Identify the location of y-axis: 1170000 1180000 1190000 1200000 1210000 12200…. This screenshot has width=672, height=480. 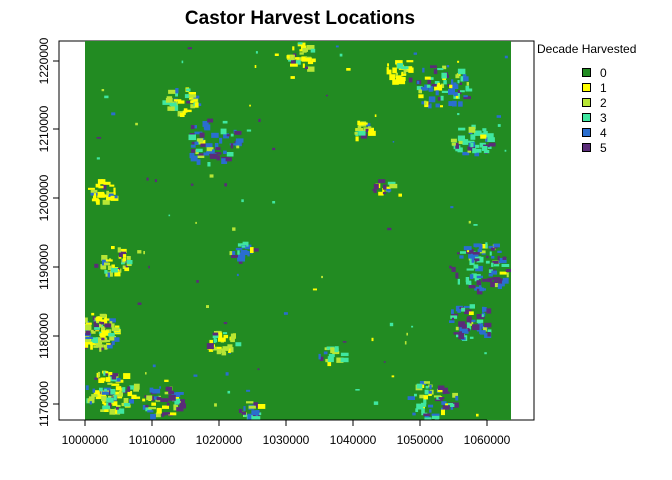
(48, 232).